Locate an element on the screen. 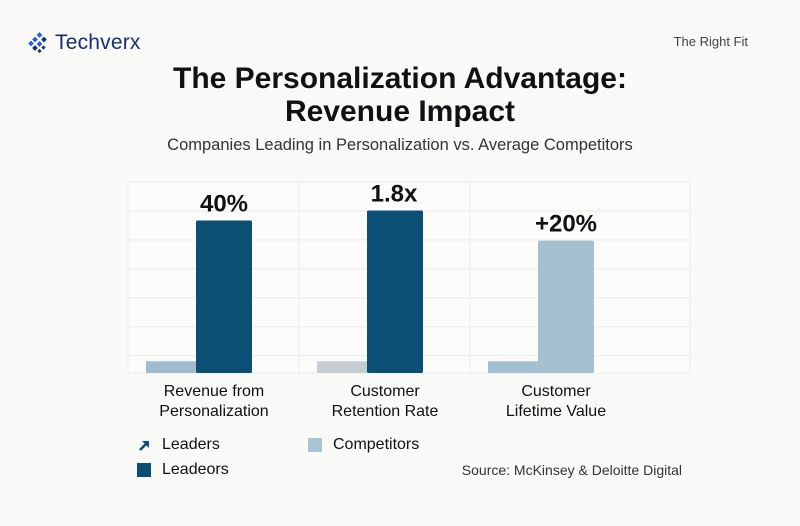 The image size is (800, 526). brand-logo: Techverx is located at coordinates (84, 43).